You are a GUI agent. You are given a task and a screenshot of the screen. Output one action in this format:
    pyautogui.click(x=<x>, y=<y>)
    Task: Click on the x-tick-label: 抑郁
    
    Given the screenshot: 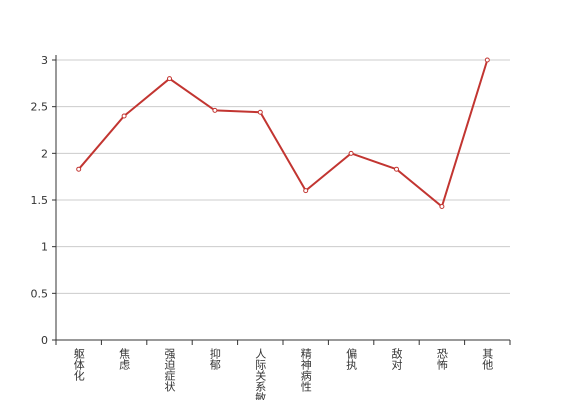 What is the action you would take?
    pyautogui.click(x=214, y=358)
    